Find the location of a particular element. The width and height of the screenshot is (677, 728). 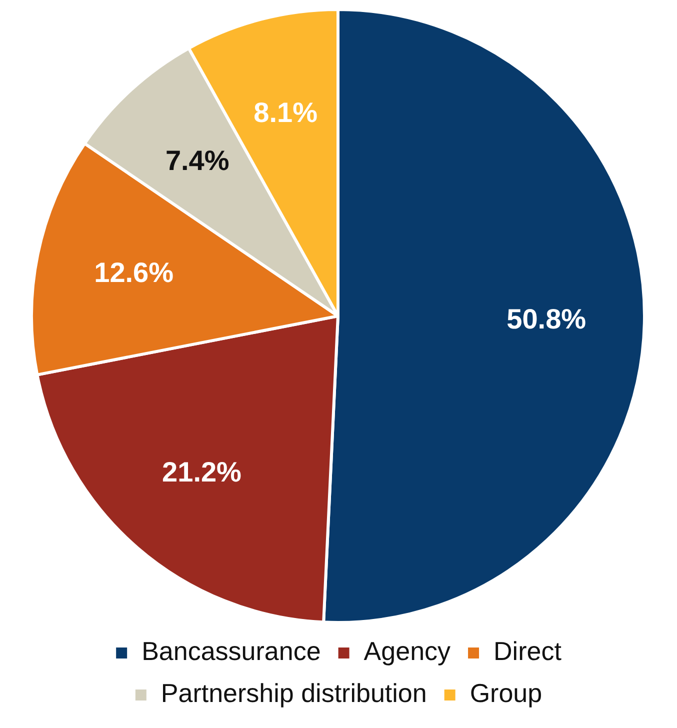

legend-label: Bancassurance is located at coordinates (231, 651).